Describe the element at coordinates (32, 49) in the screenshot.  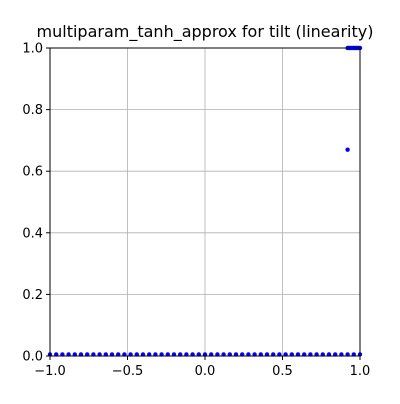
I see `y-tick-label: 1.0` at that location.